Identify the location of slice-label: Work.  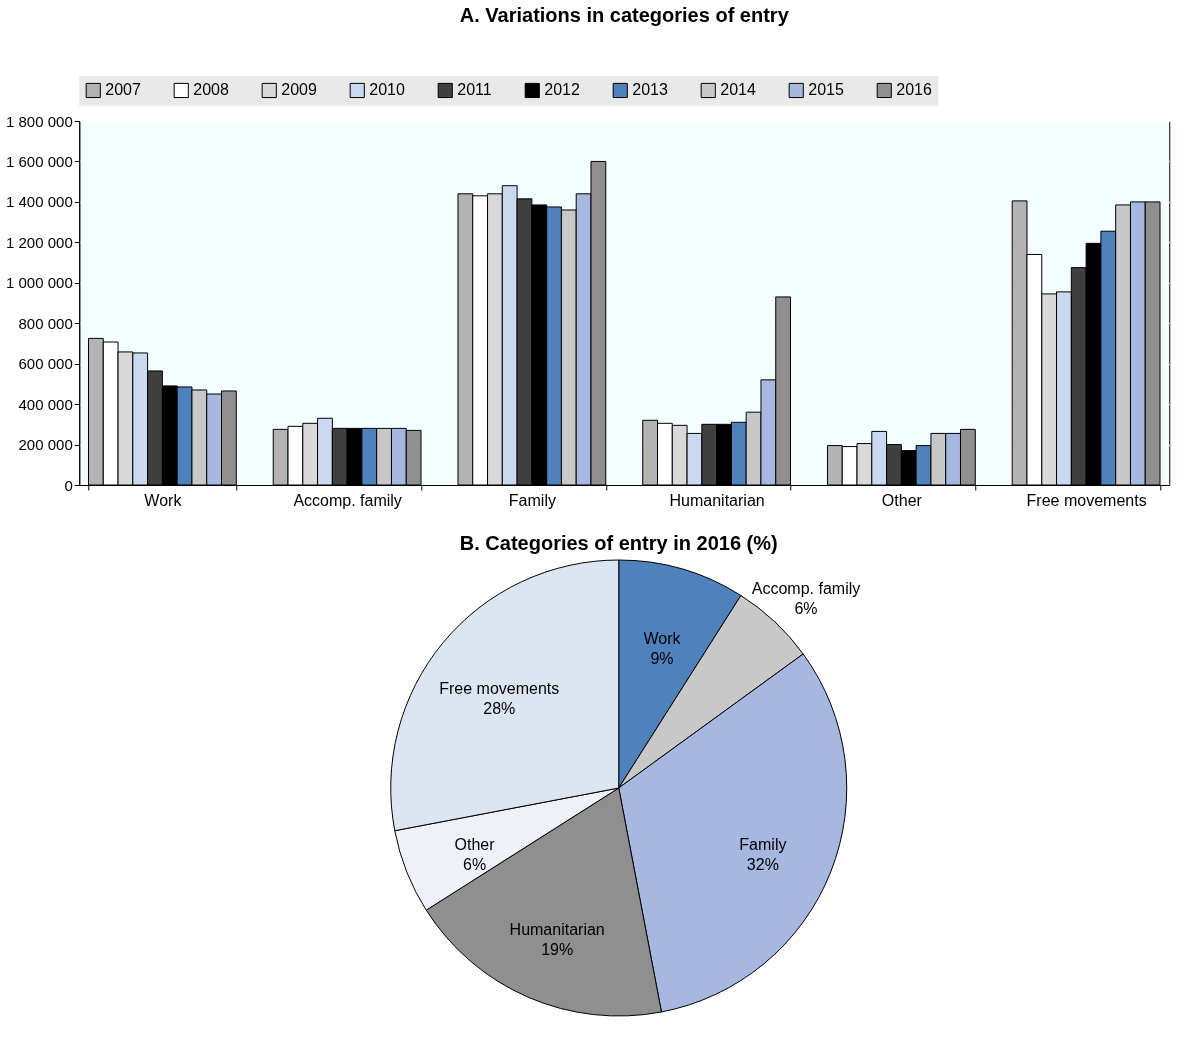
(662, 639).